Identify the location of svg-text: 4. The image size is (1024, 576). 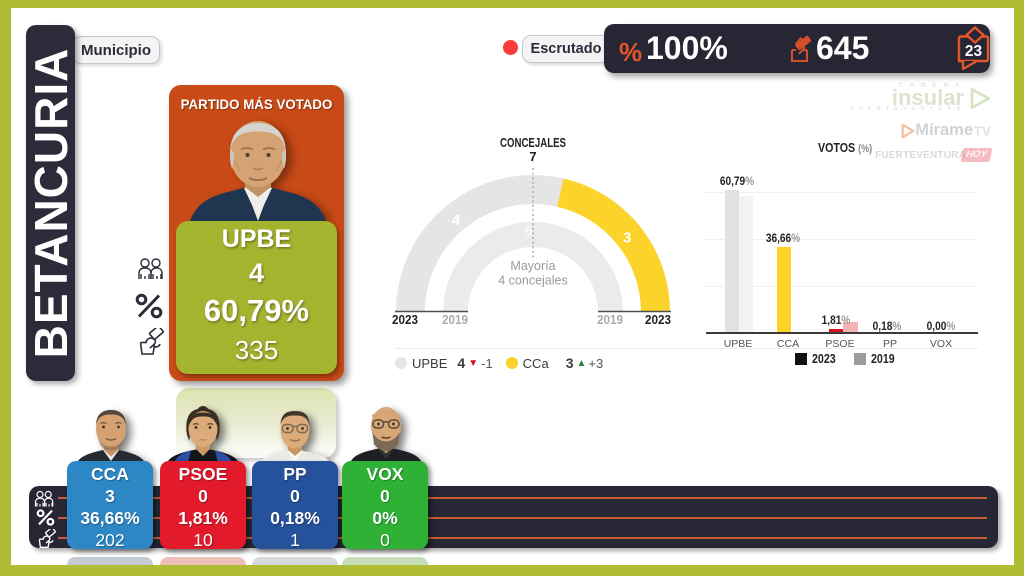
(456, 220).